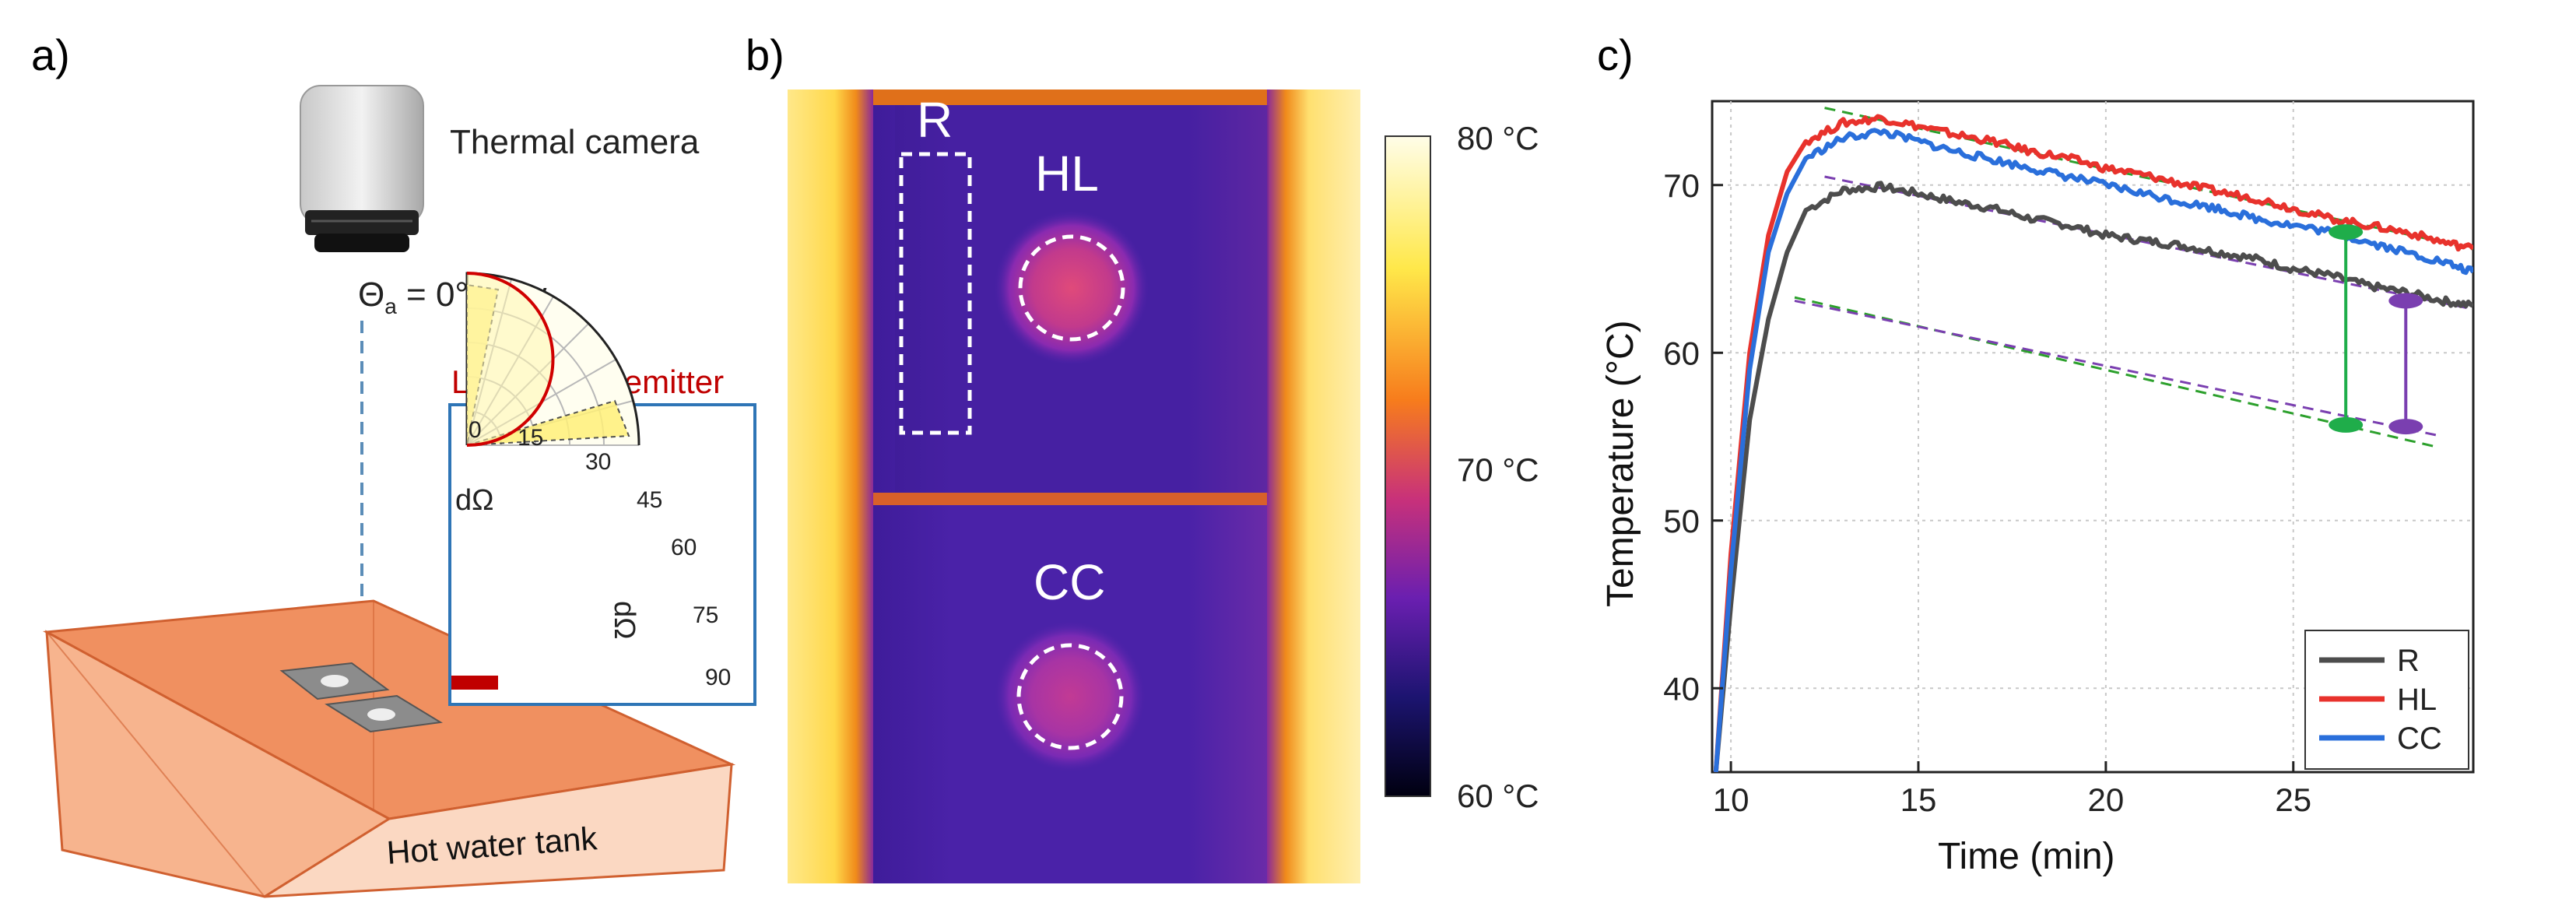 Image resolution: width=2576 pixels, height=920 pixels. Describe the element at coordinates (1067, 174) in the screenshot. I see `region-hl-label: HL` at that location.